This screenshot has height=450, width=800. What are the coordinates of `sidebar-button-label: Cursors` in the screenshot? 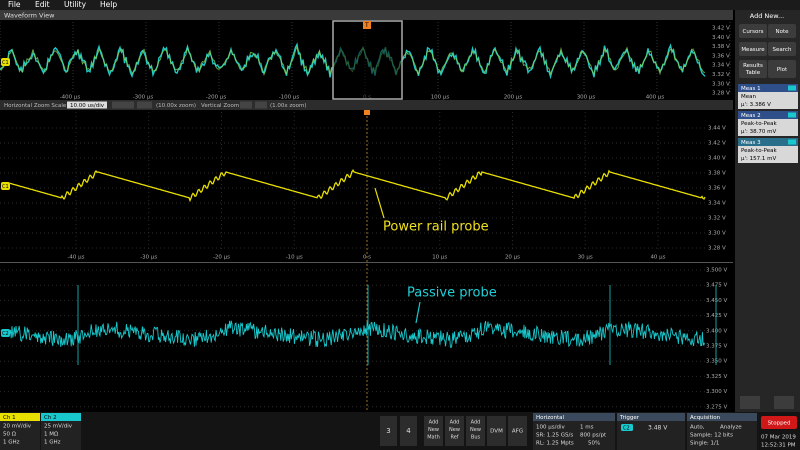 It's located at (753, 32).